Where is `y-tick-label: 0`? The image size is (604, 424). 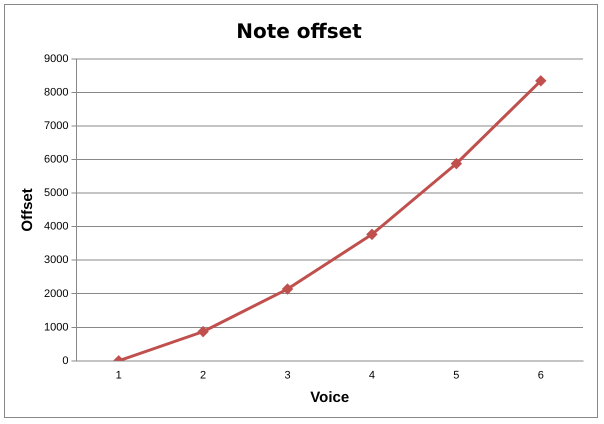 y-tick-label: 0 is located at coordinates (65, 360).